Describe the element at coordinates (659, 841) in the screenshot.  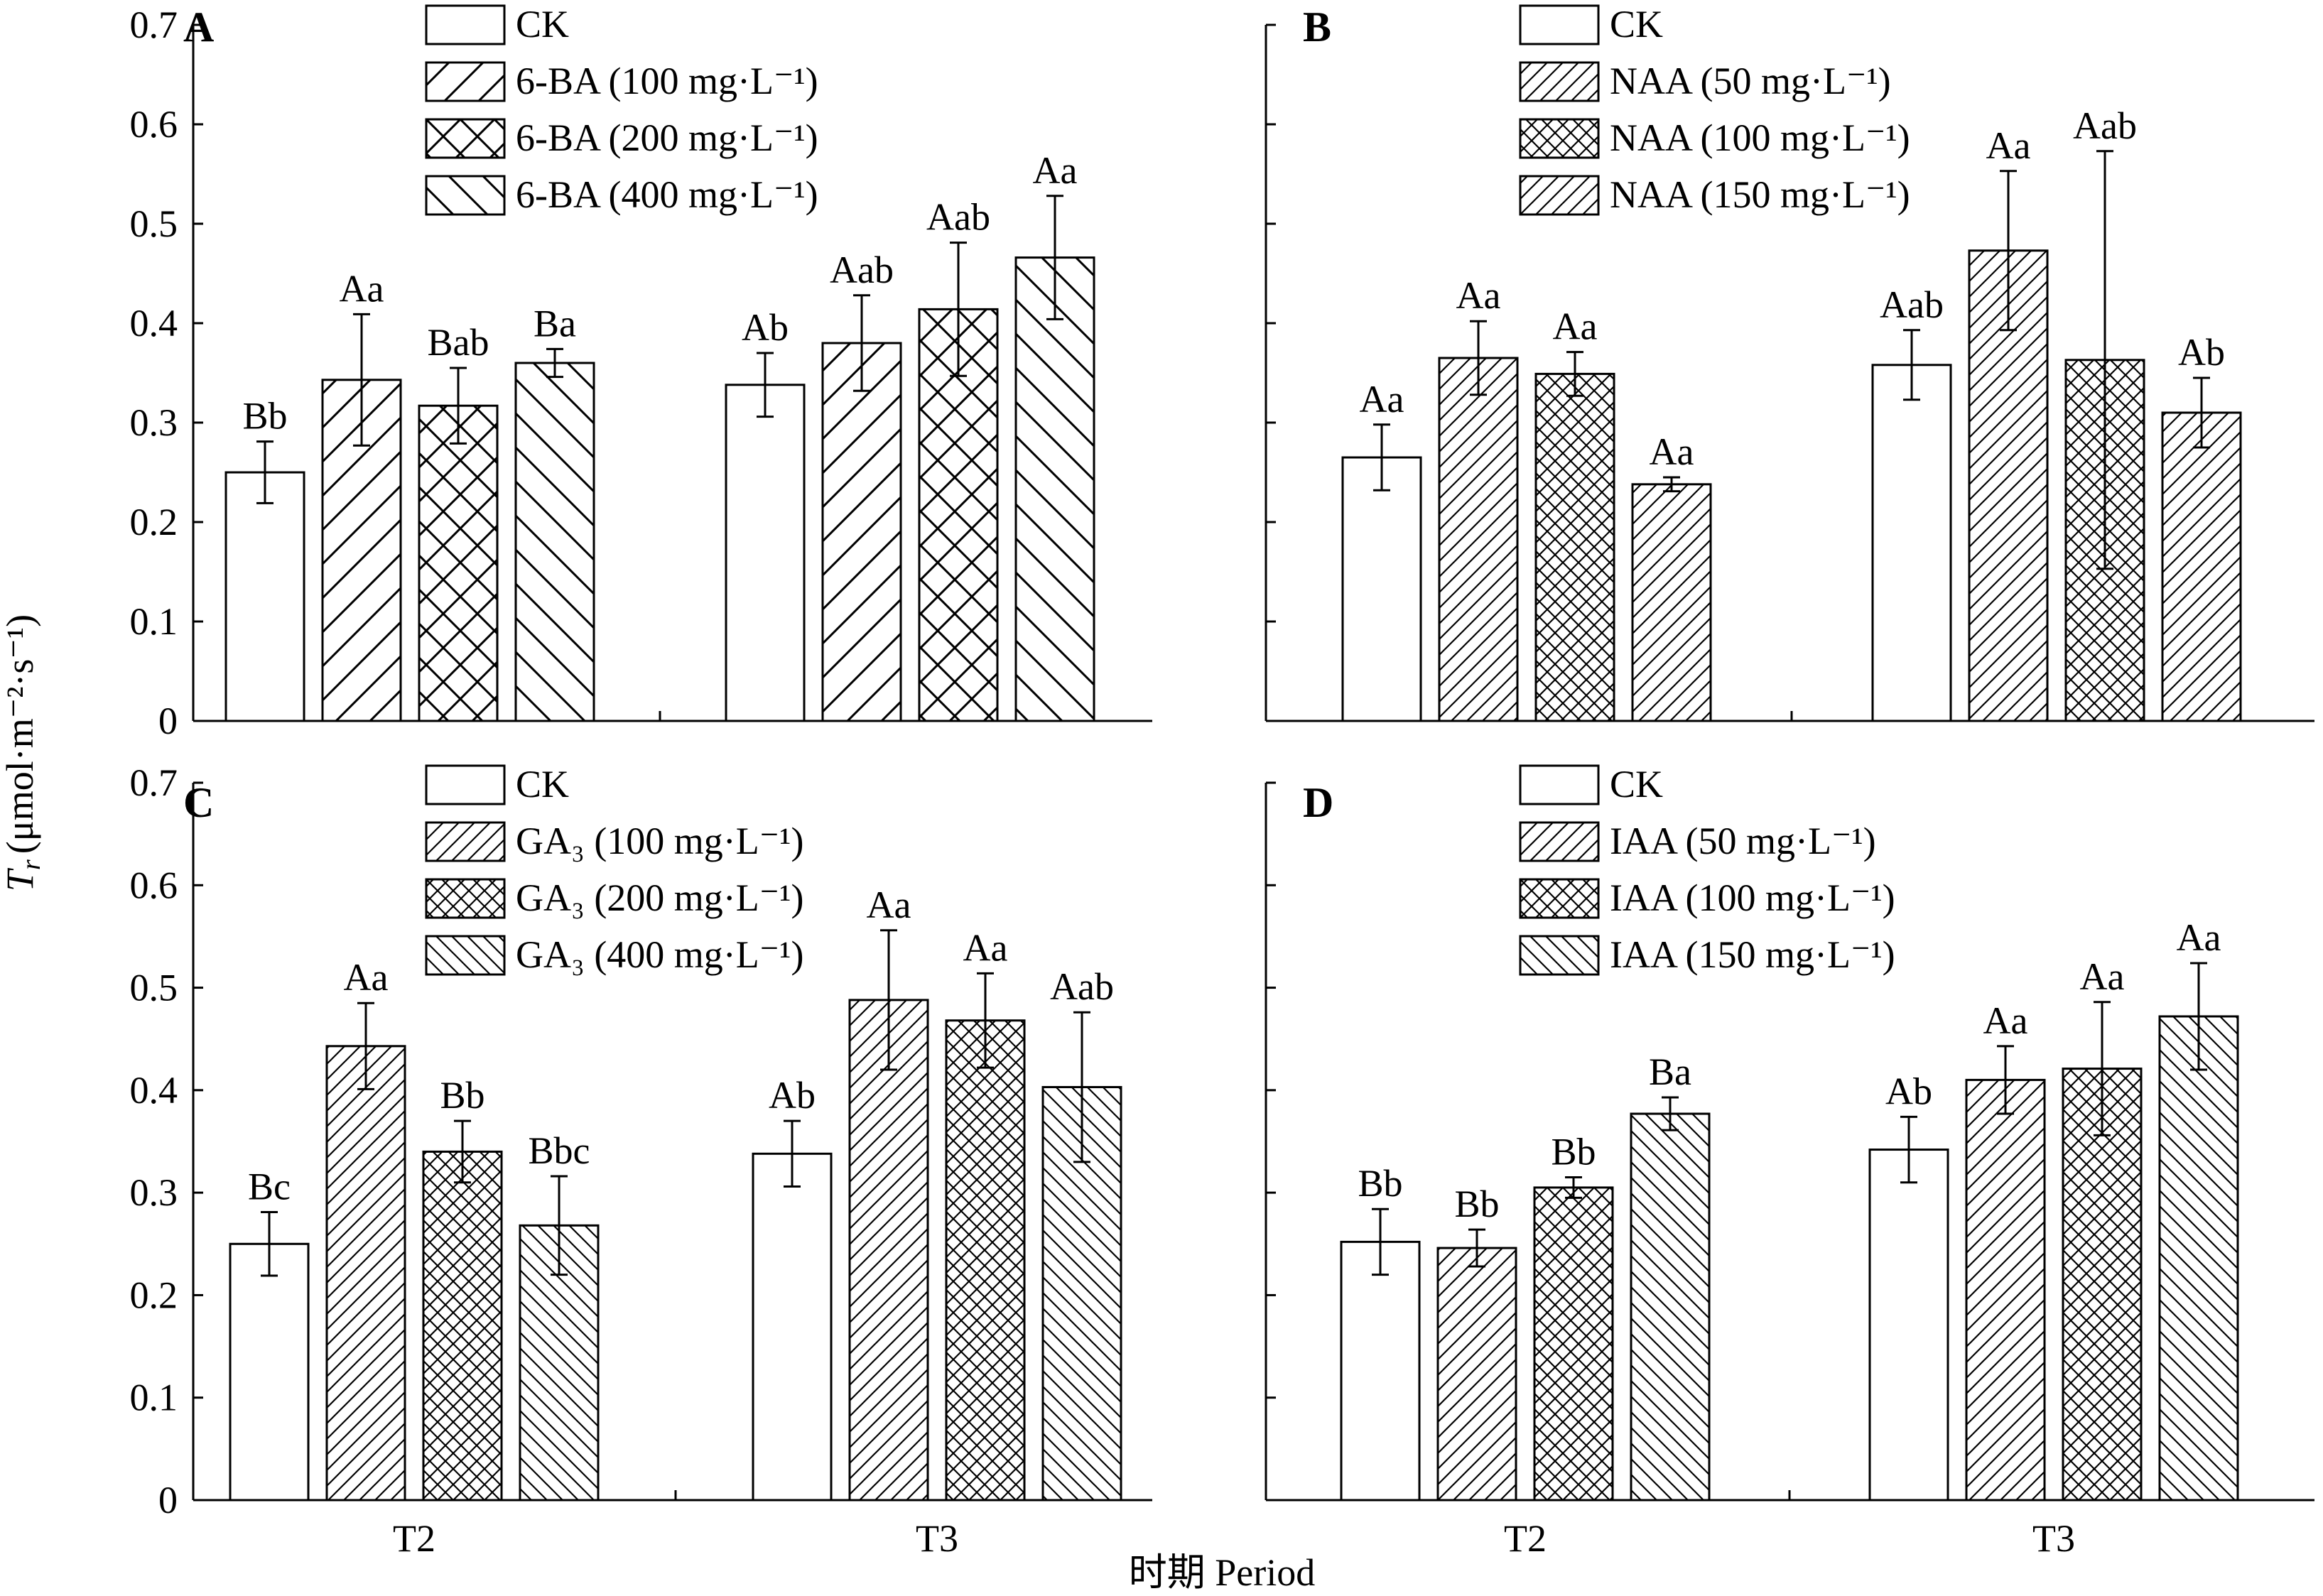
I see `legend-label: GA₃ (100 mg·L⁻¹)` at that location.